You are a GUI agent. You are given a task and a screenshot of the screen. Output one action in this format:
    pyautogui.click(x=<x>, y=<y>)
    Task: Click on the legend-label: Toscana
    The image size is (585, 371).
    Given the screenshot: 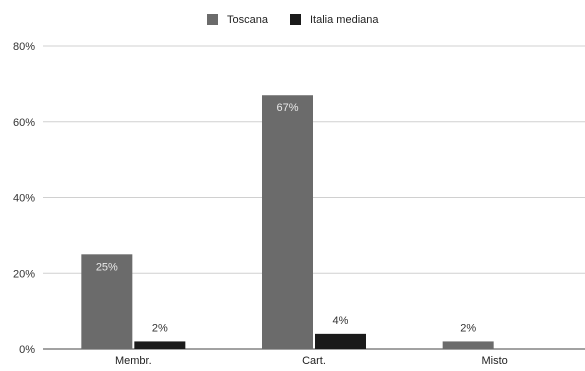 What is the action you would take?
    pyautogui.click(x=248, y=20)
    